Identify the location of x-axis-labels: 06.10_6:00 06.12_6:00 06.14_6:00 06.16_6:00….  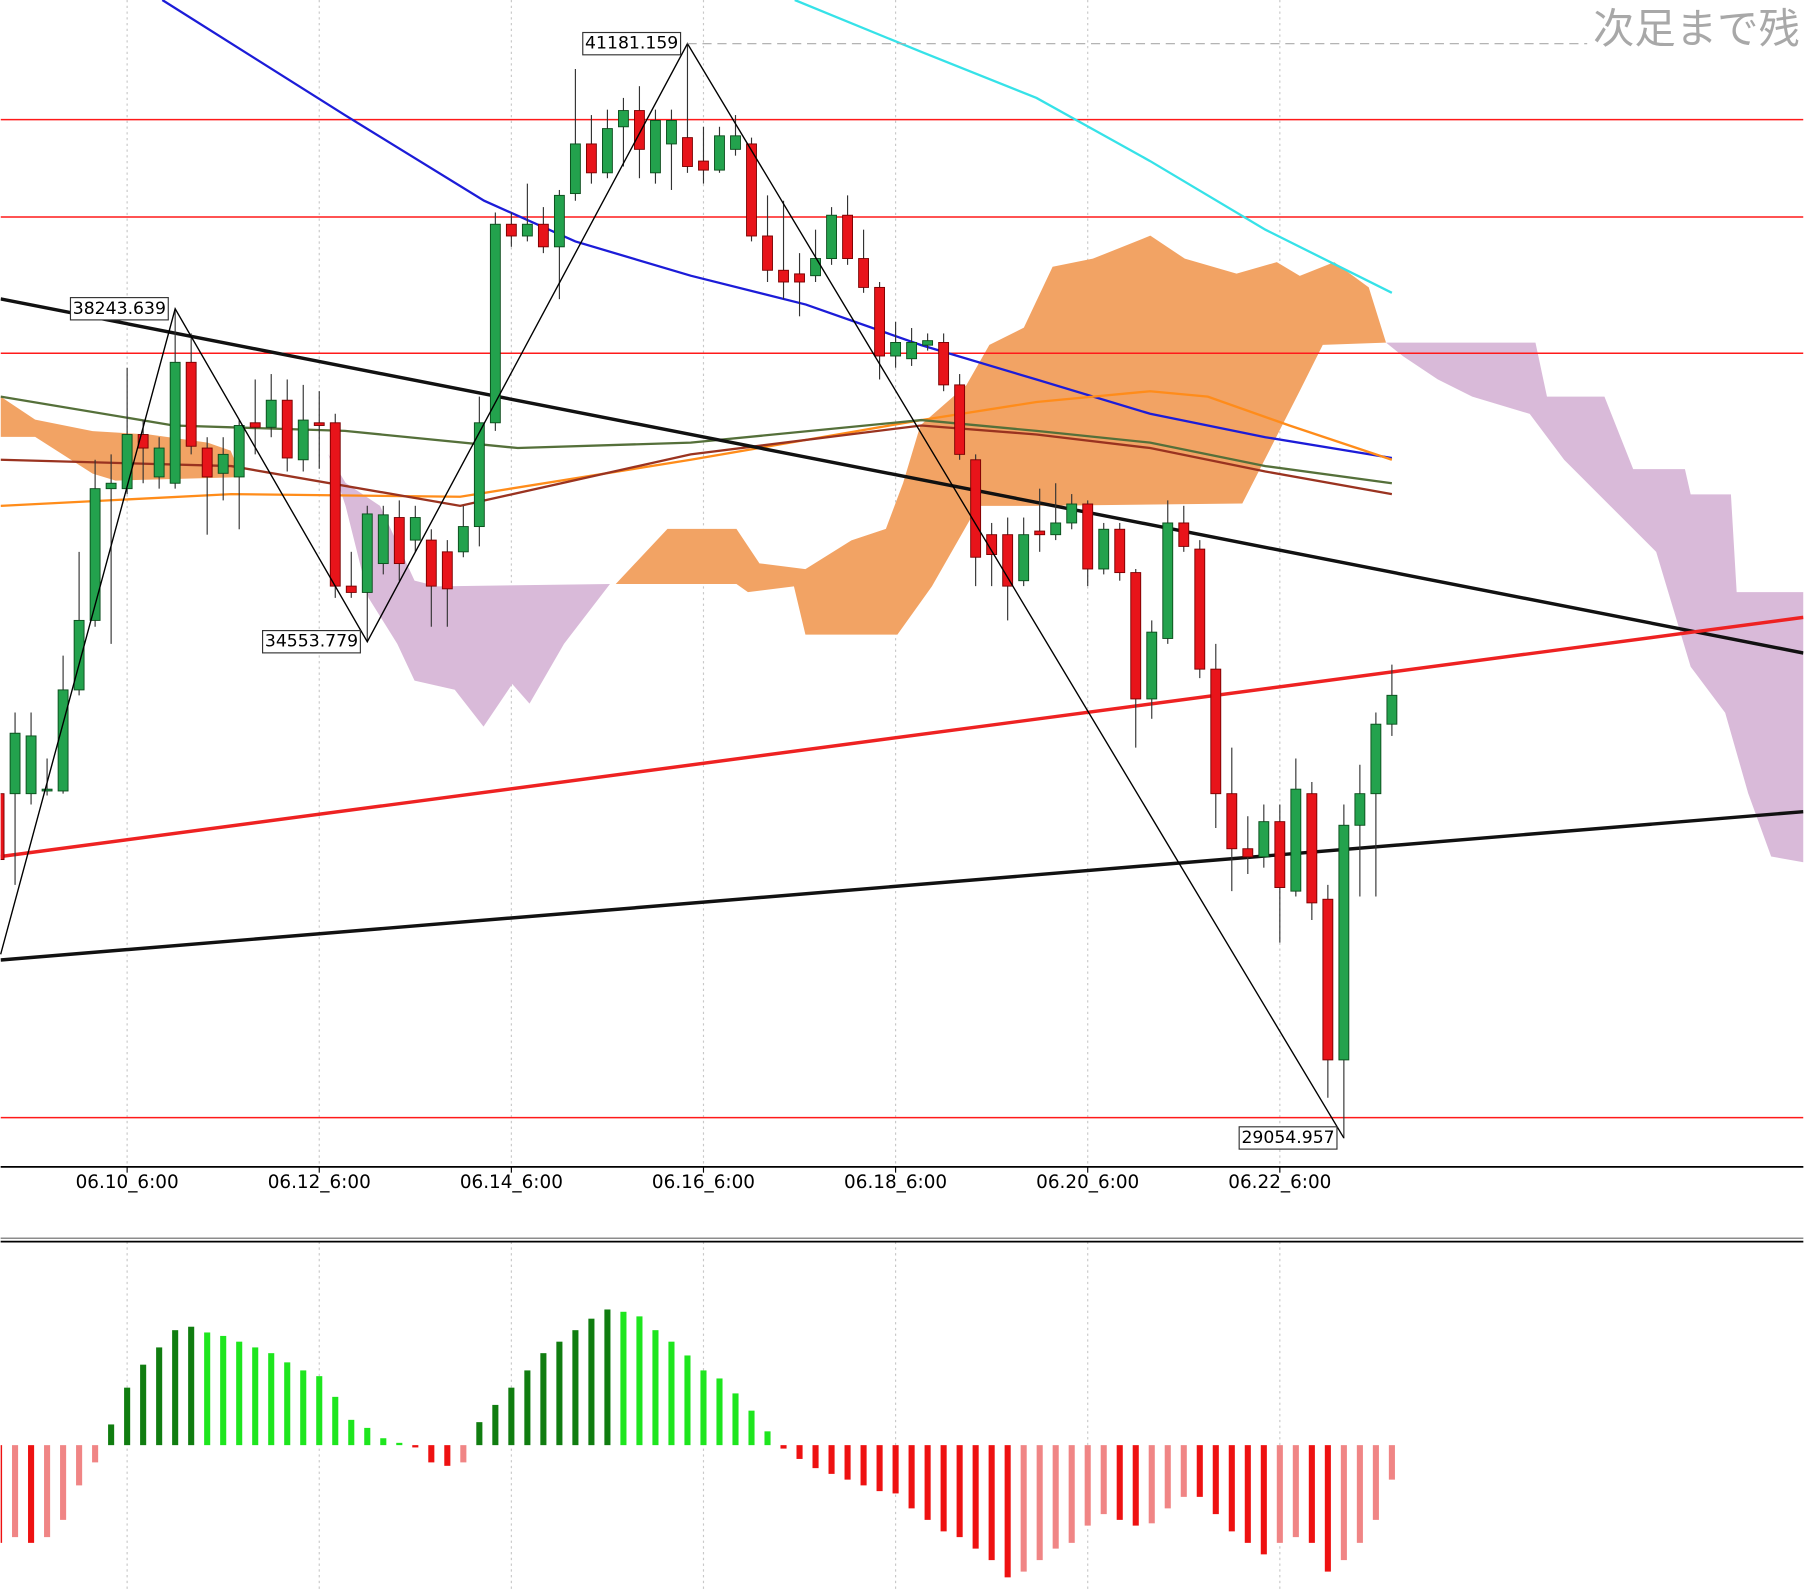
(703, 1179).